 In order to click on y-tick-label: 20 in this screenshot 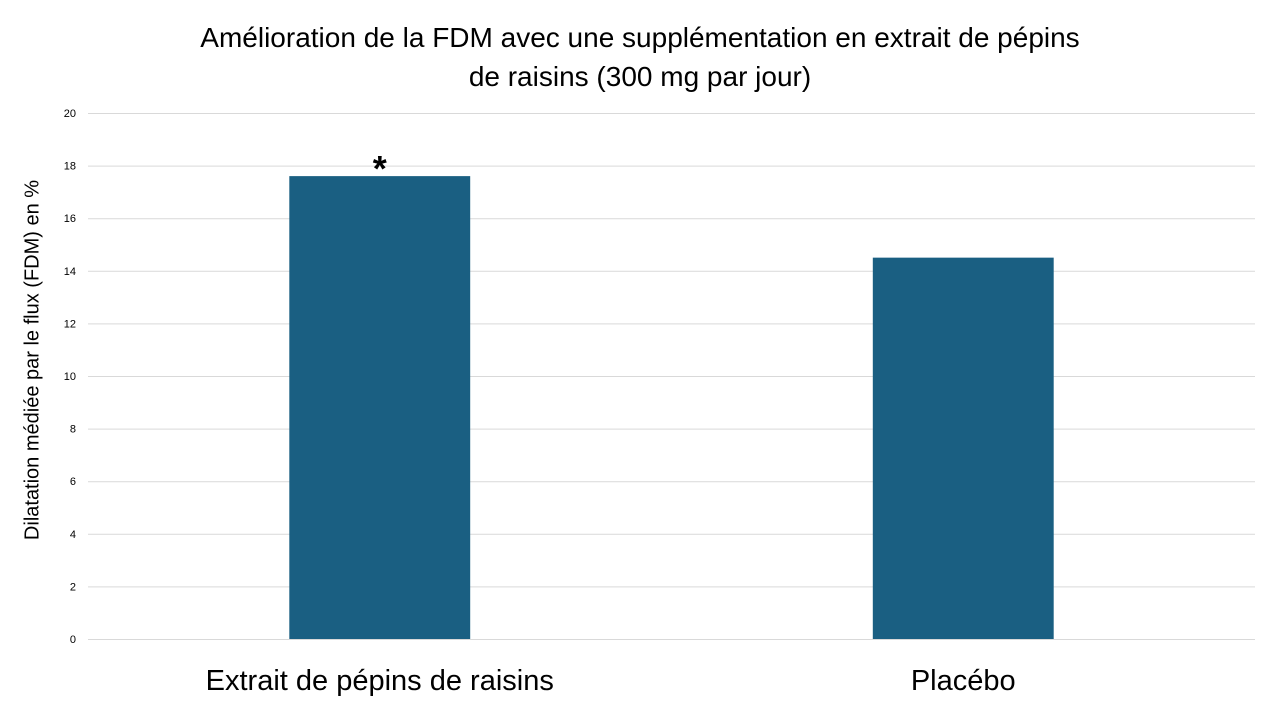, I will do `click(70, 114)`.